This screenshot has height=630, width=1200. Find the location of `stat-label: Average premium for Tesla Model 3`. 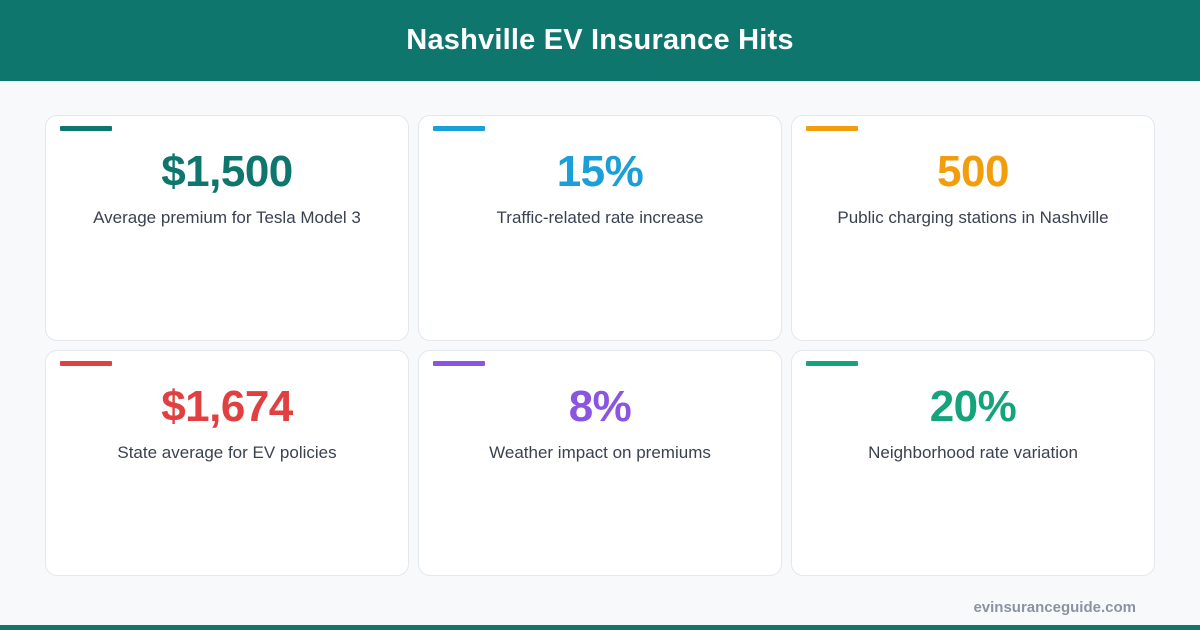

stat-label: Average premium for Tesla Model 3 is located at coordinates (227, 217).